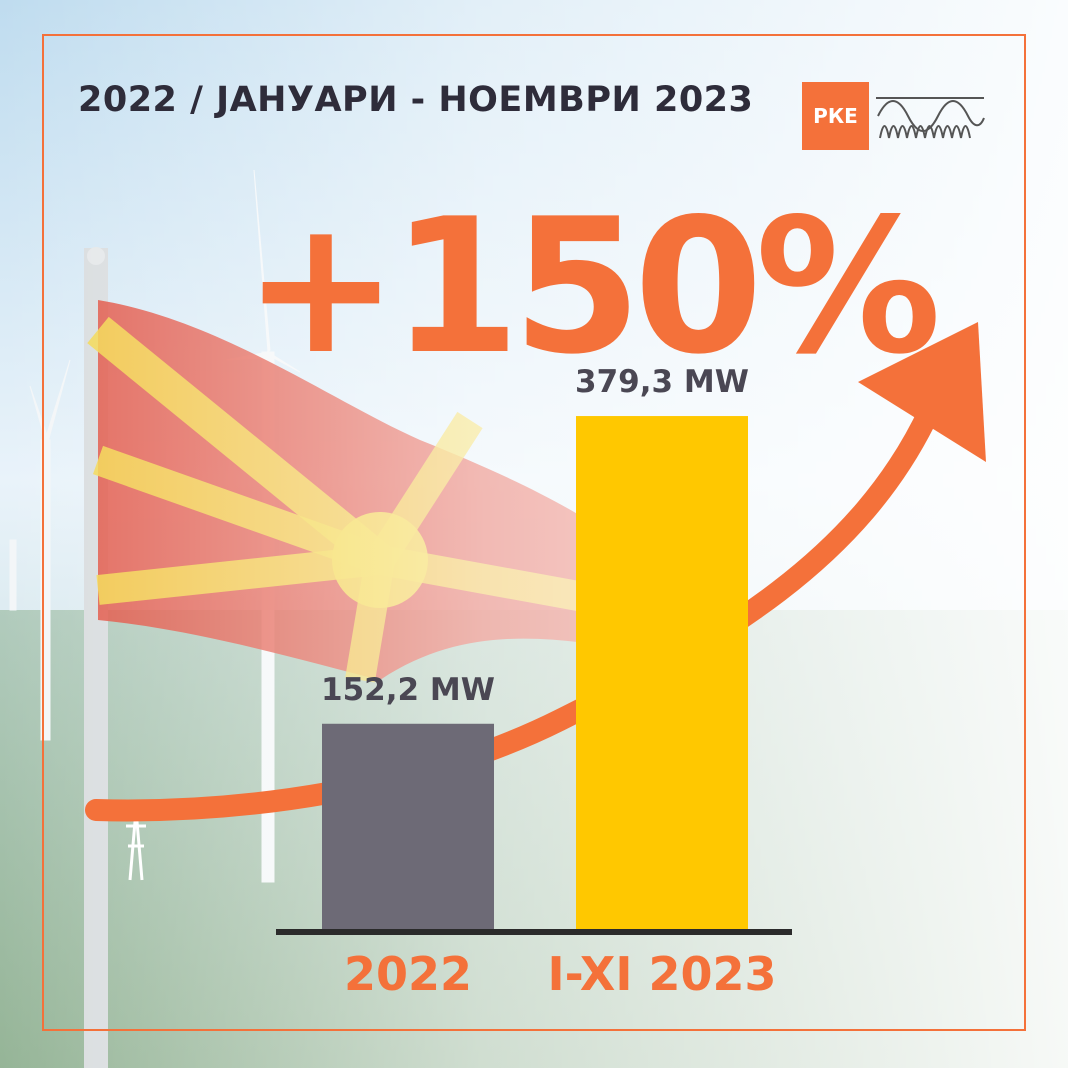 This screenshot has height=1068, width=1068. What do you see at coordinates (408, 690) in the screenshot?
I see `data-label: 152,2 MW` at bounding box center [408, 690].